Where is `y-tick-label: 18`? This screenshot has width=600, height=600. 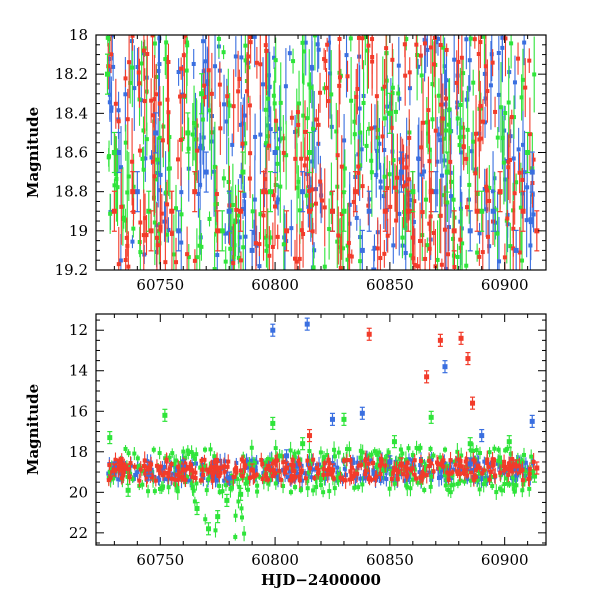 y-tick-label: 18 is located at coordinates (78, 35).